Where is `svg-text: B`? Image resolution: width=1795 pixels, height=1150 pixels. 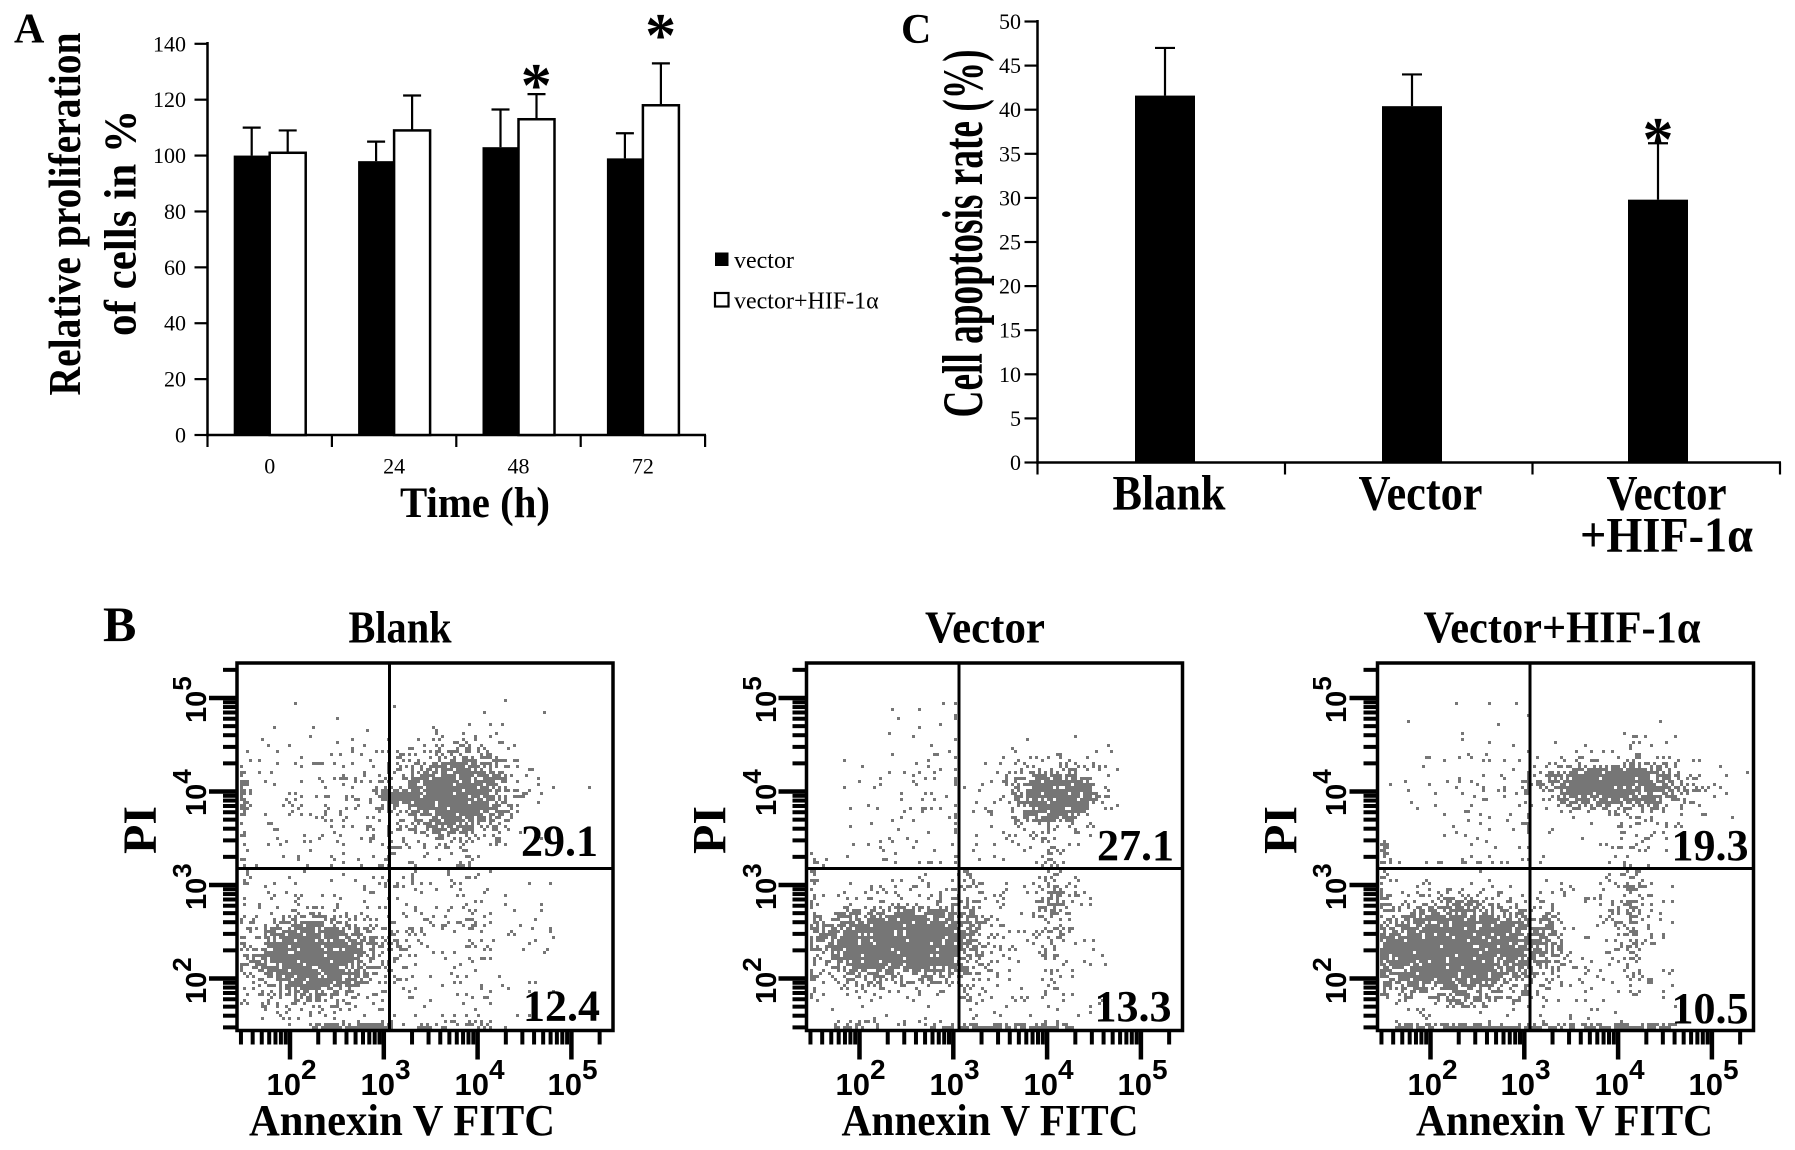
svg-text: B is located at coordinates (119, 624).